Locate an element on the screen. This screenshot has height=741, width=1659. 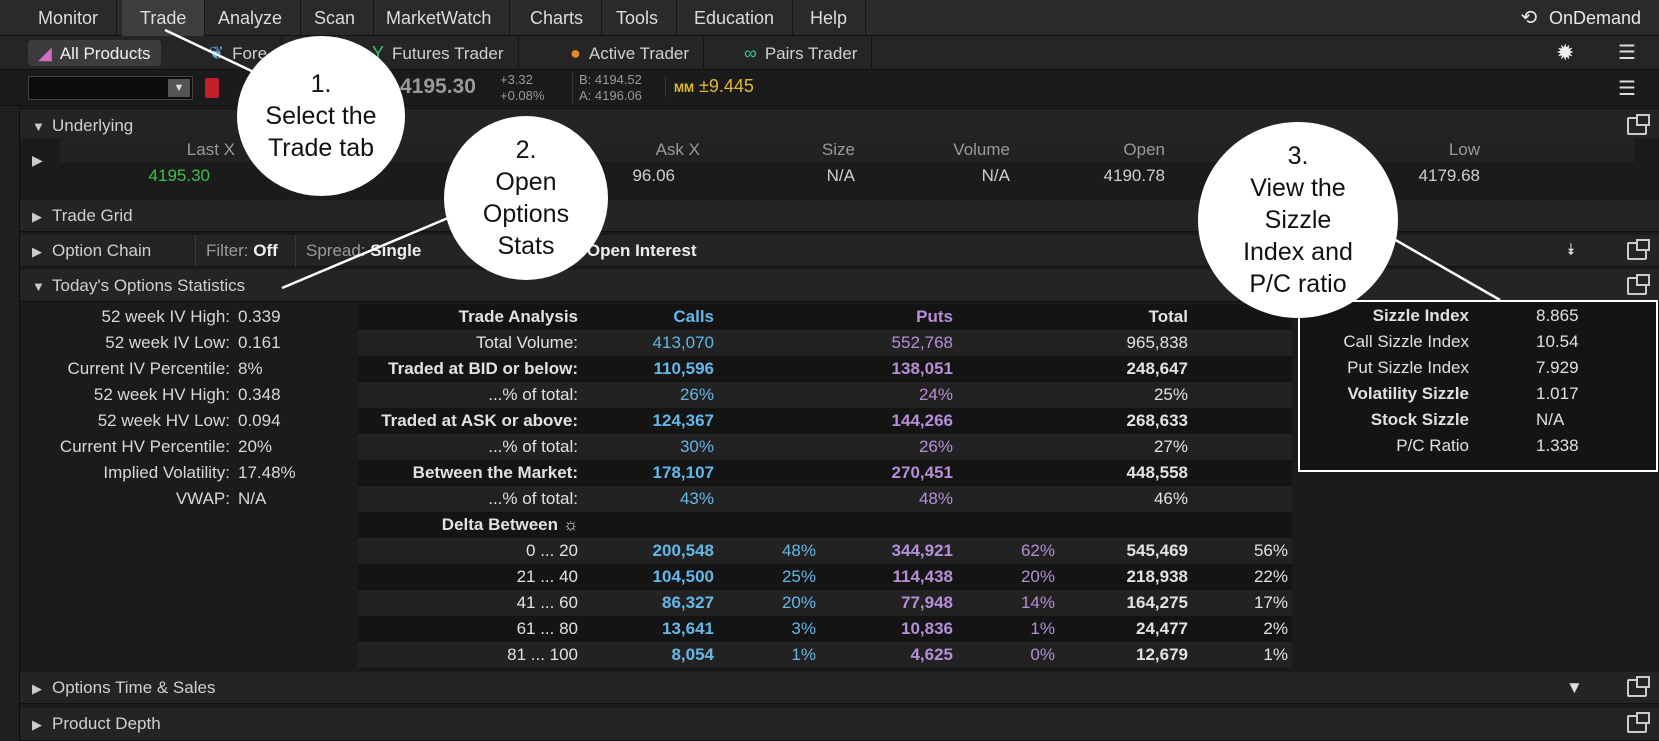
callout-line: View the is located at coordinates (1298, 188).